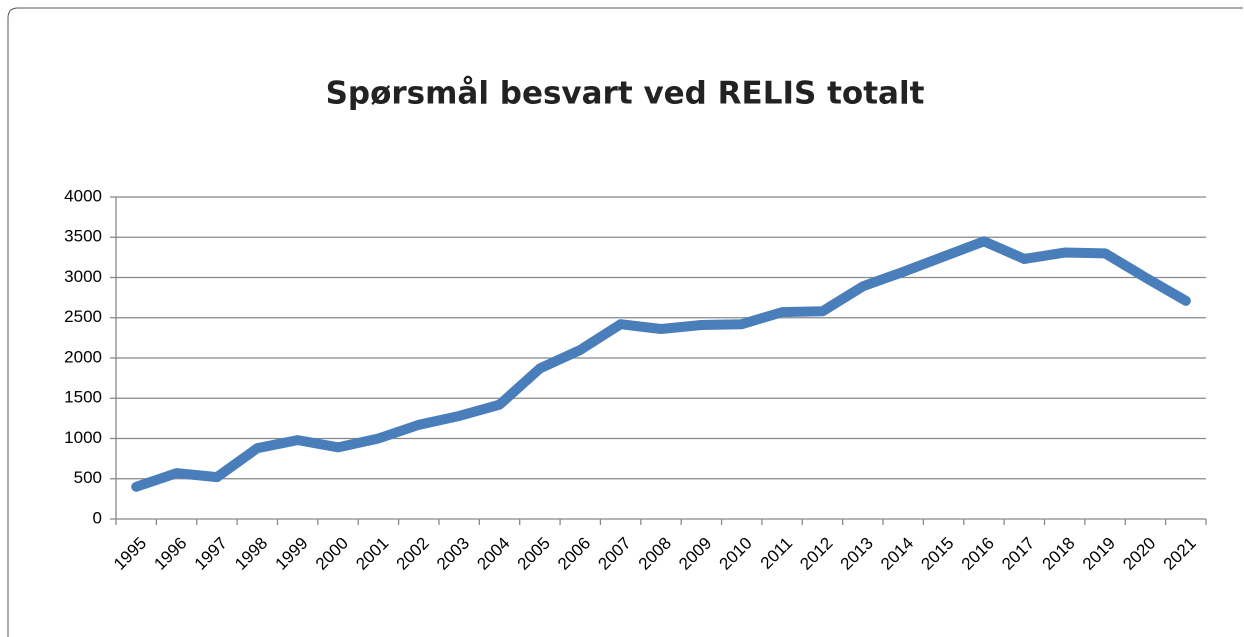 The image size is (1244, 637). What do you see at coordinates (88, 477) in the screenshot?
I see `y-tick-label: 500` at bounding box center [88, 477].